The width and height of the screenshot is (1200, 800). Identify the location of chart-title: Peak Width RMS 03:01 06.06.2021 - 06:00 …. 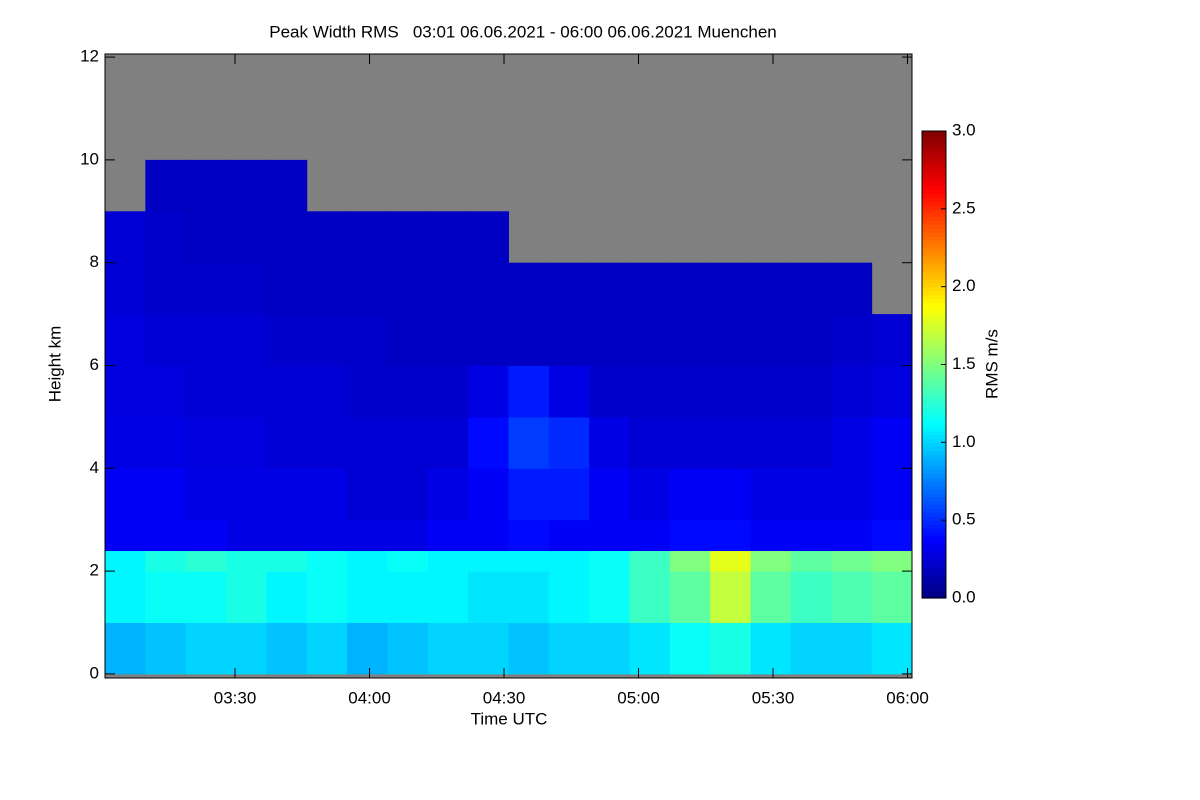
(523, 31).